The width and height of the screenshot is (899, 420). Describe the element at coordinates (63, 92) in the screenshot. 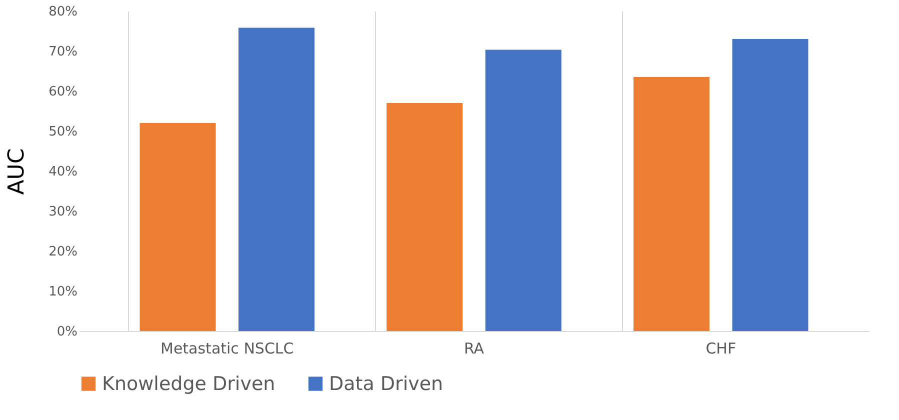

I see `y-tick-label: 60%` at that location.